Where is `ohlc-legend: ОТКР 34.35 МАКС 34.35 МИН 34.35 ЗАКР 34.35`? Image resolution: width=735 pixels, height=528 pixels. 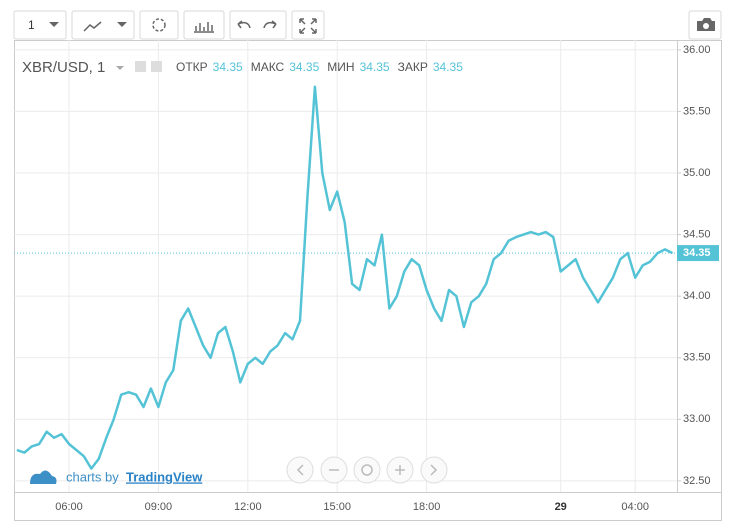
ohlc-legend: ОТКР 34.35 МАКС 34.35 МИН 34.35 ЗАКР 34.35 is located at coordinates (319, 67).